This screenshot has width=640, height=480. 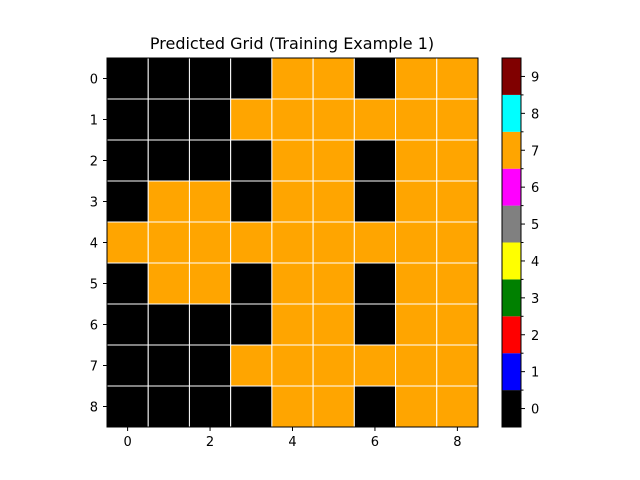 I want to click on y-tick-label: 1, so click(x=94, y=121).